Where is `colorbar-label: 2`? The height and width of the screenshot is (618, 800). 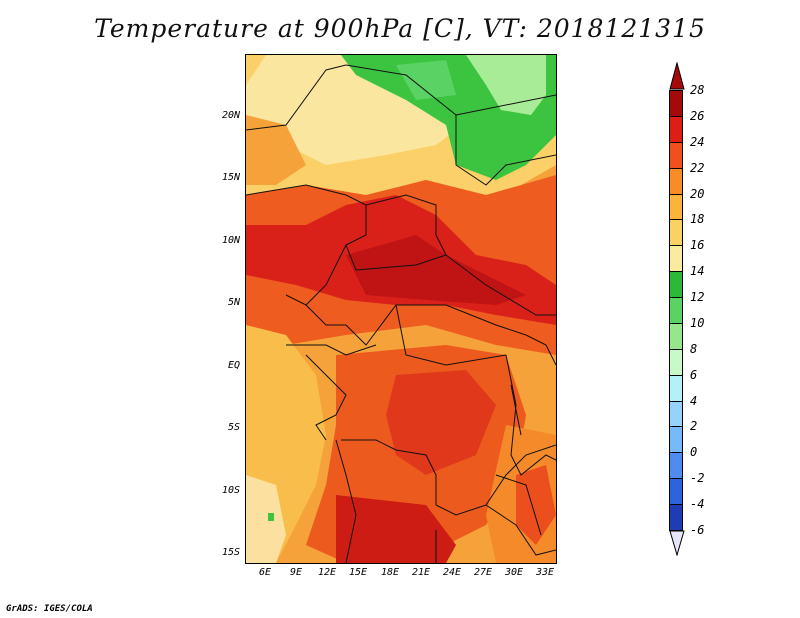 colorbar-label: 2 is located at coordinates (694, 426).